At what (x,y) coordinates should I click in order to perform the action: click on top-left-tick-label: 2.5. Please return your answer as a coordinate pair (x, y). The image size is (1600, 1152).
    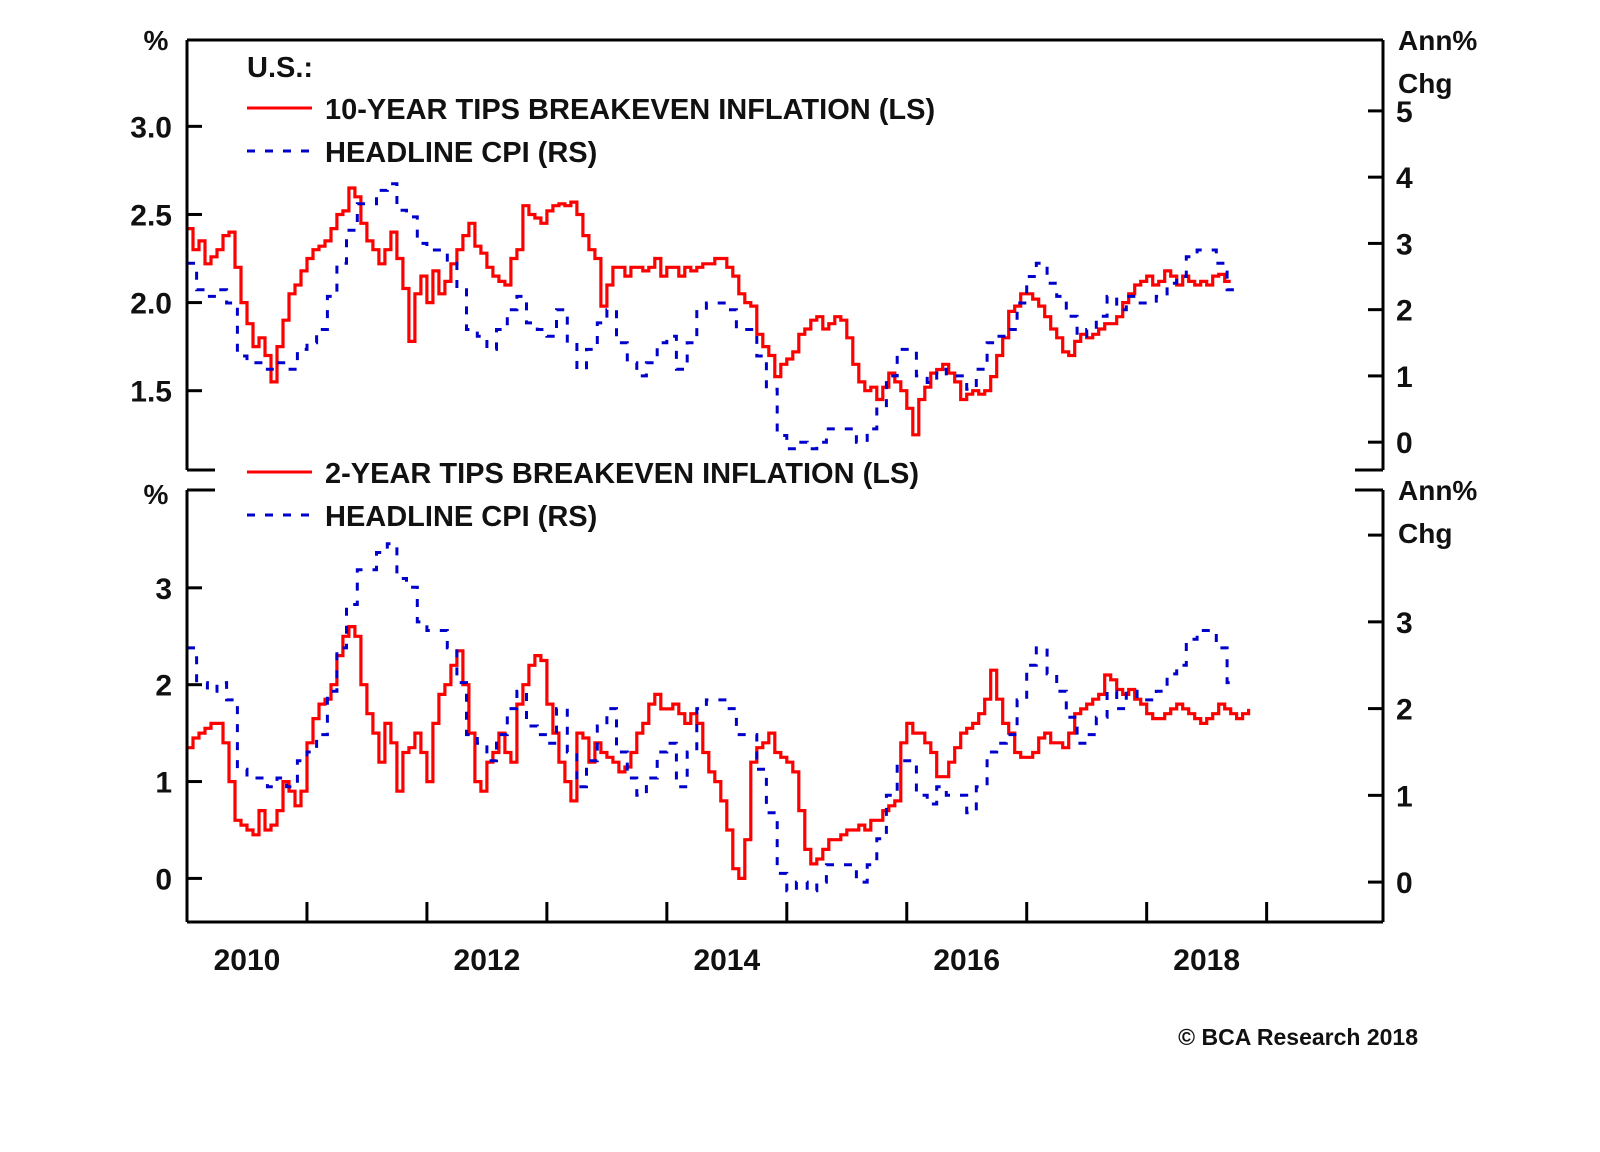
    Looking at the image, I should click on (151, 215).